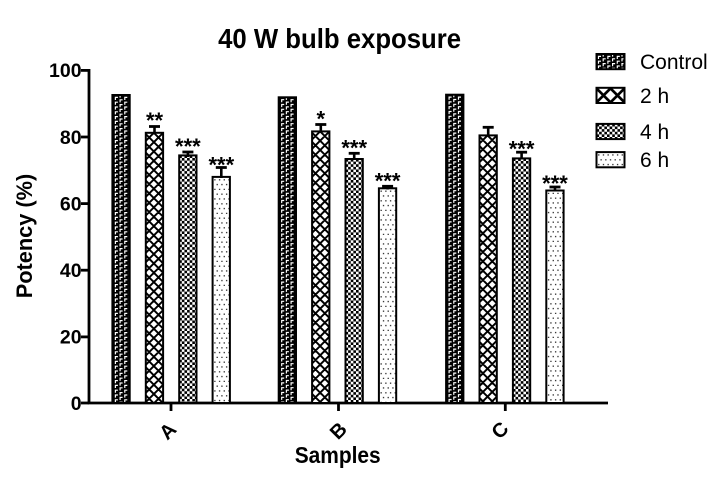 Image resolution: width=727 pixels, height=486 pixels. I want to click on svg-text: Control, so click(674, 62).